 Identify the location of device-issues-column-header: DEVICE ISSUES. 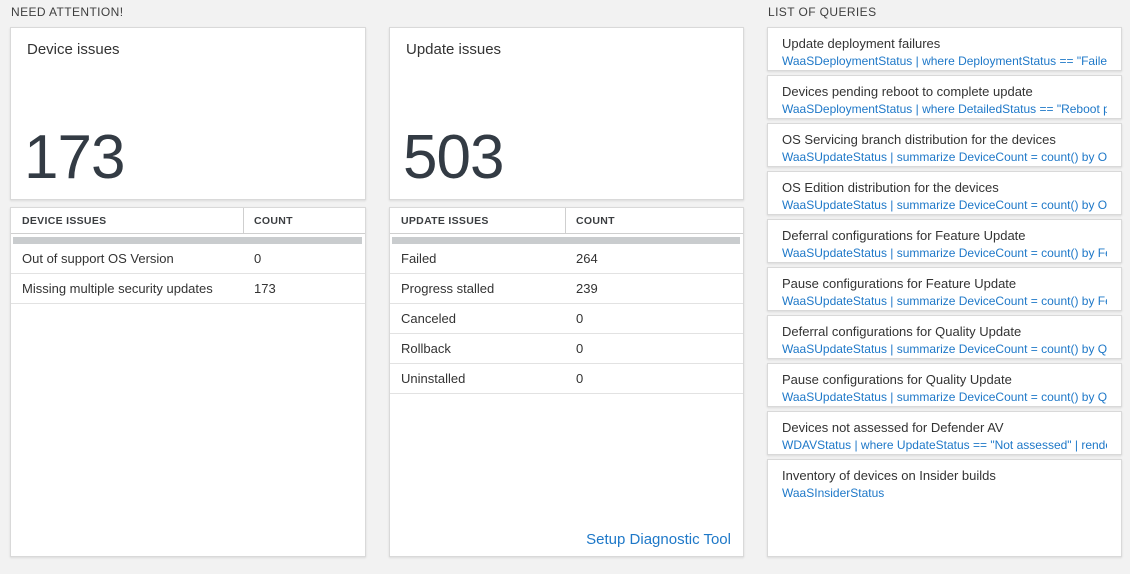
(127, 220).